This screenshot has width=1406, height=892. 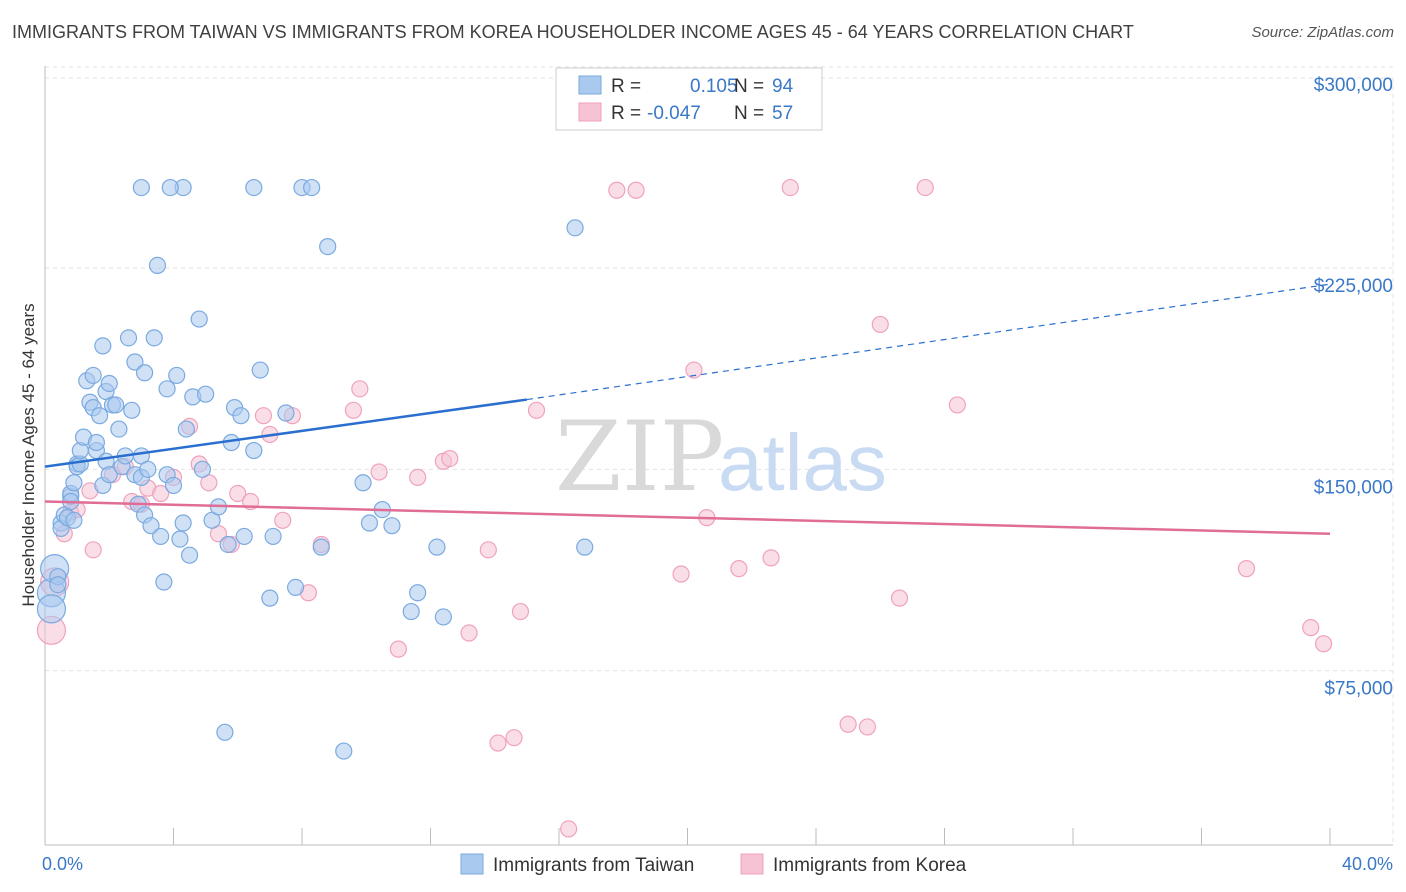 I want to click on stats-n-value-taiwan: 94, so click(x=783, y=86).